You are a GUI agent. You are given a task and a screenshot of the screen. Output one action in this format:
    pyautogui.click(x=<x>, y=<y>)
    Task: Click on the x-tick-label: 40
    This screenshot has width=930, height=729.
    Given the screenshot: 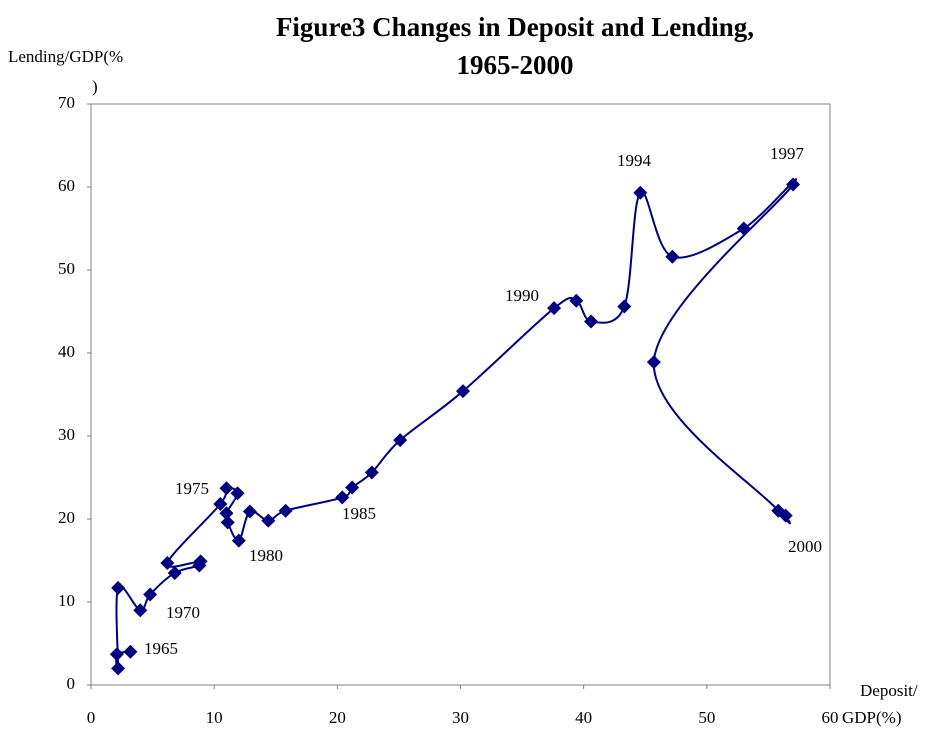 What is the action you would take?
    pyautogui.click(x=583, y=717)
    